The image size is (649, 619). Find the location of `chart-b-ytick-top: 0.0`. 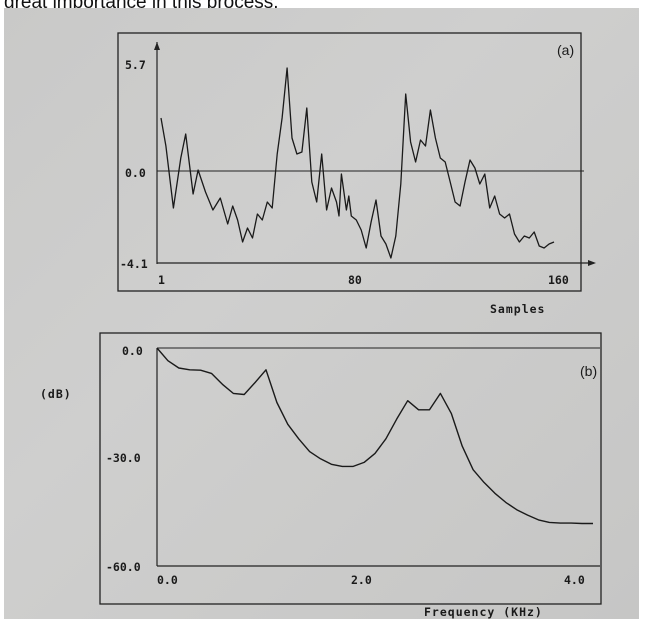

chart-b-ytick-top: 0.0 is located at coordinates (132, 351).